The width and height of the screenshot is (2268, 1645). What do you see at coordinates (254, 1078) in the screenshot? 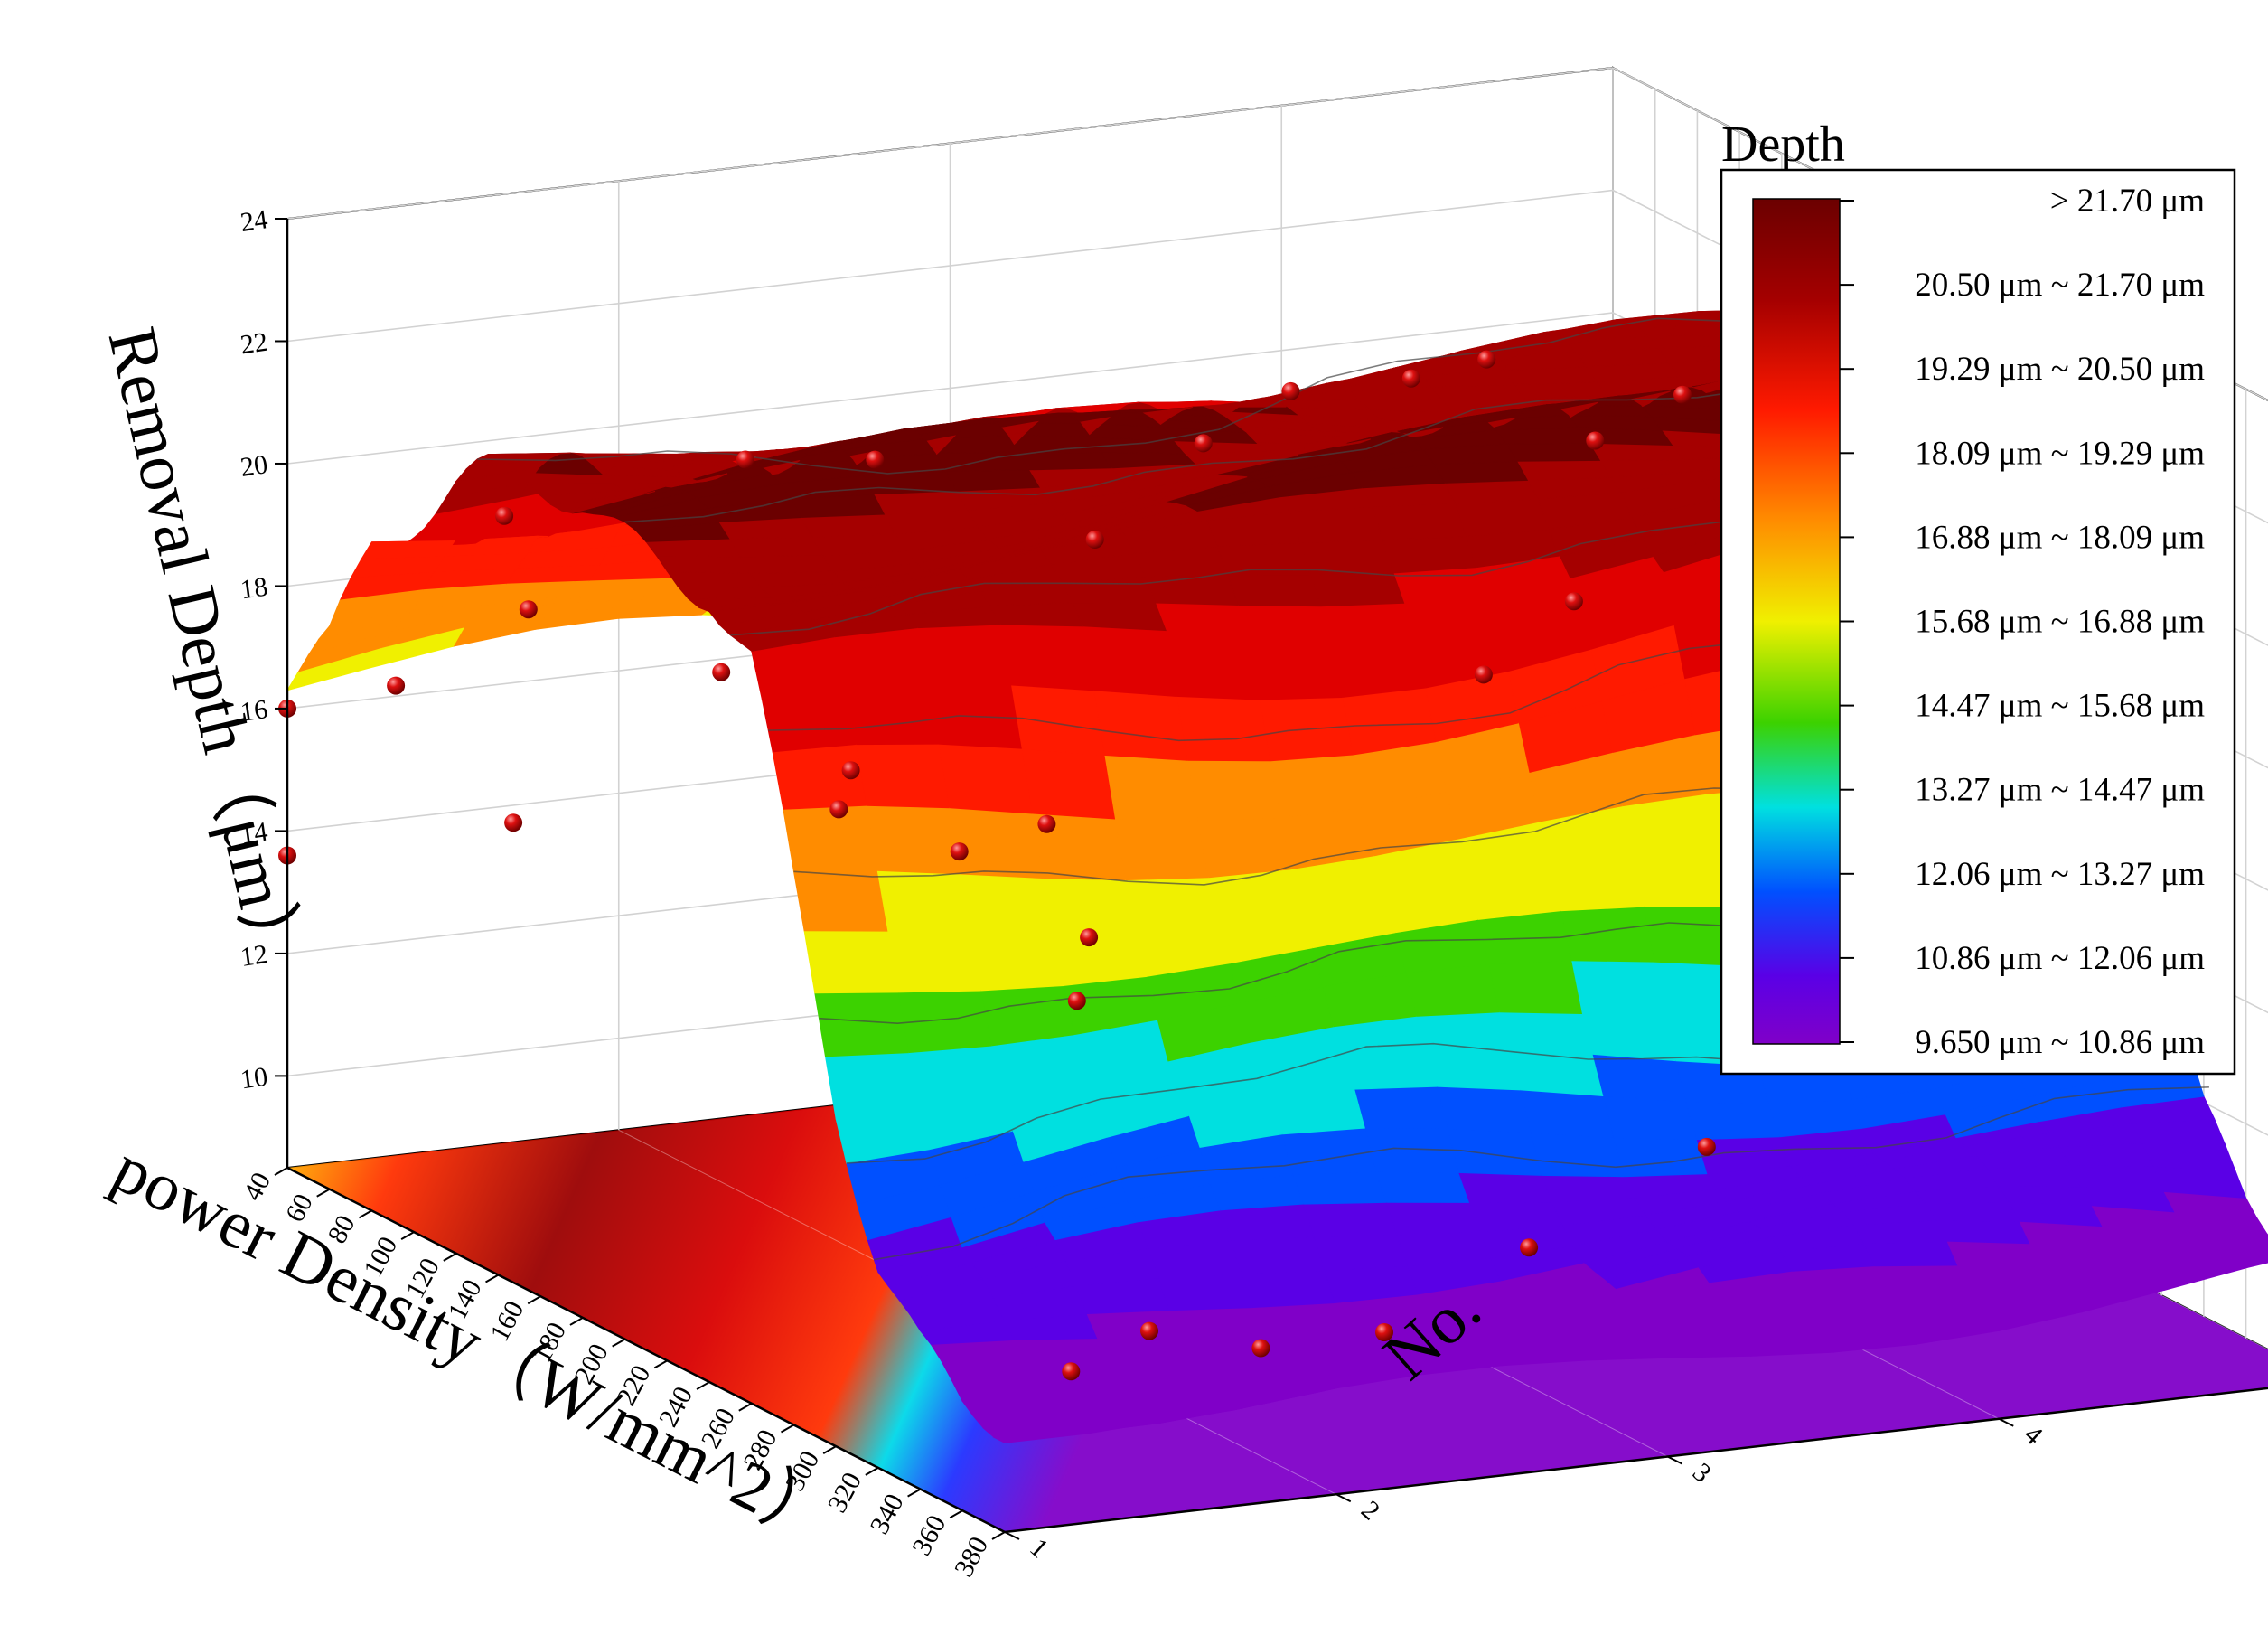
I see `z-tick-label: 10` at bounding box center [254, 1078].